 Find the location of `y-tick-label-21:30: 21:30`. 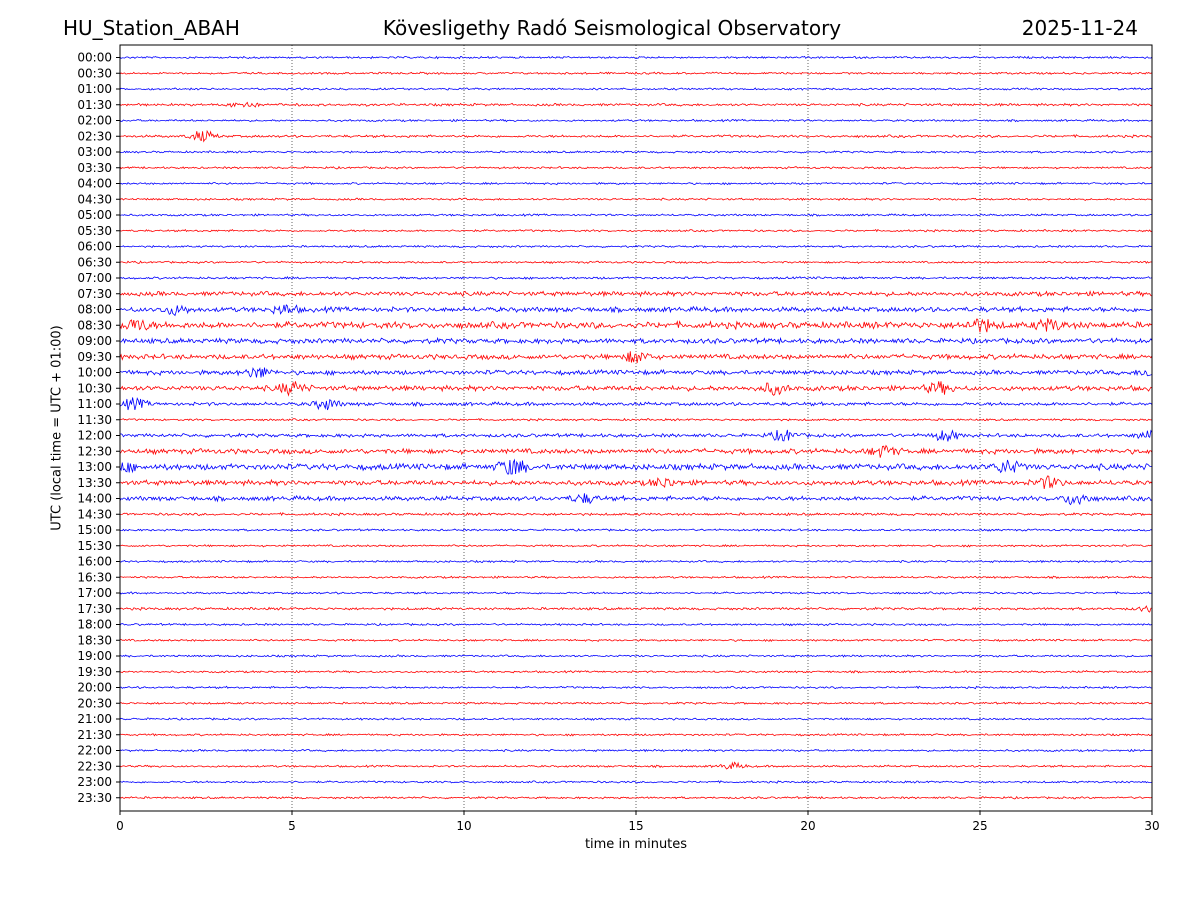

y-tick-label-21:30: 21:30 is located at coordinates (94, 735).